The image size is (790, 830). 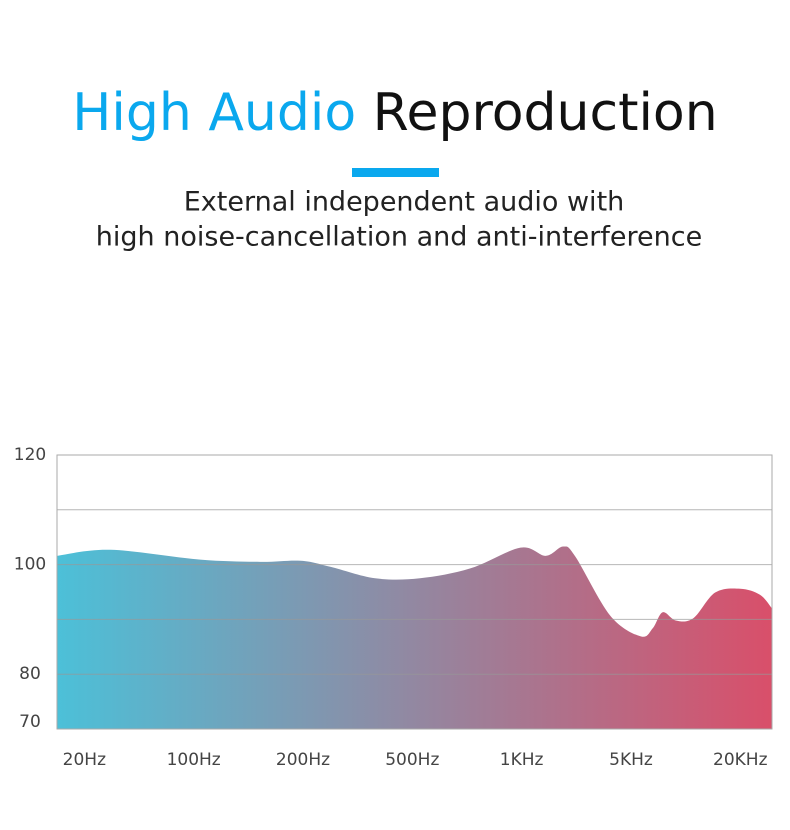 I want to click on x-tick-label: 20Hz, so click(x=84, y=760).